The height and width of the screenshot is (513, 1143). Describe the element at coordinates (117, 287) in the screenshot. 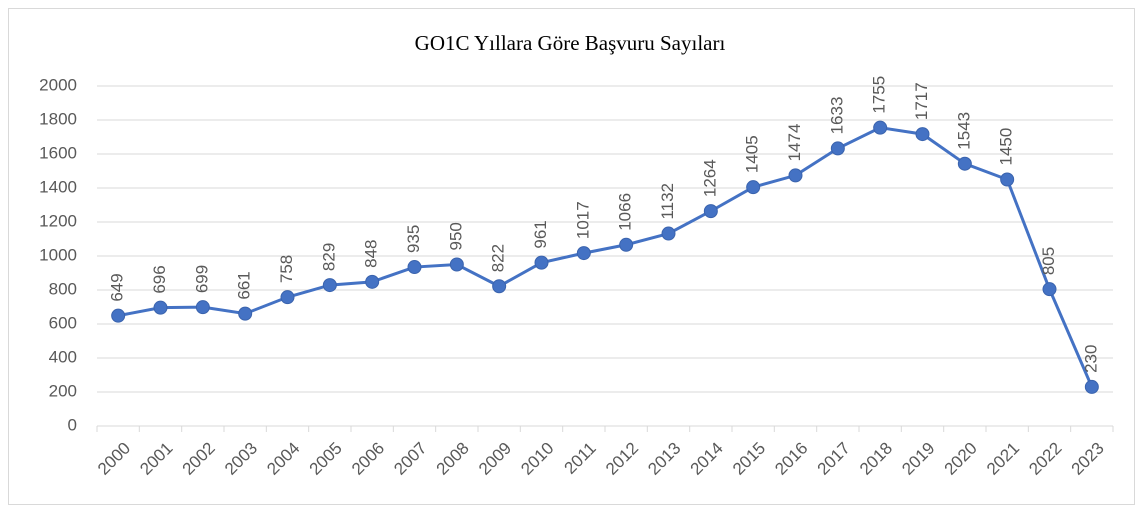

I see `data-label: 649` at that location.